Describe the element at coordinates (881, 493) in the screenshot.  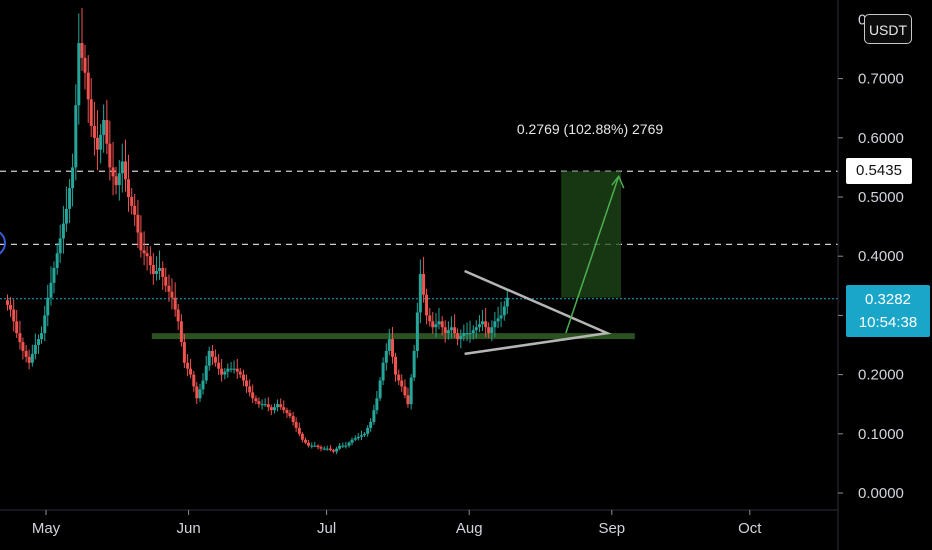
I see `y-tick-label: 0.0000` at that location.